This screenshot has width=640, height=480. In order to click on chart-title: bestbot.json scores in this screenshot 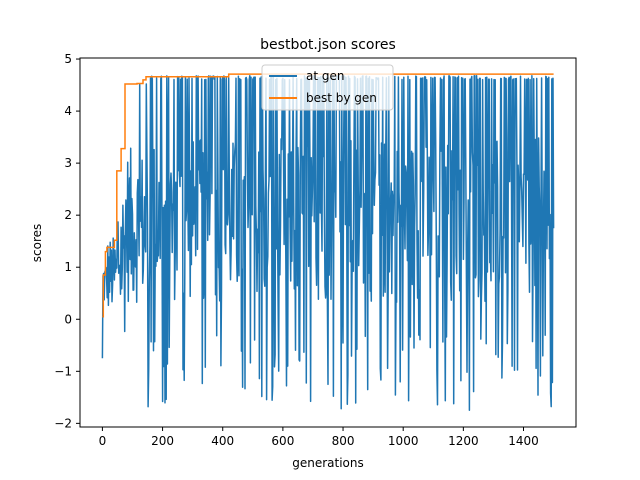, I will do `click(328, 45)`.